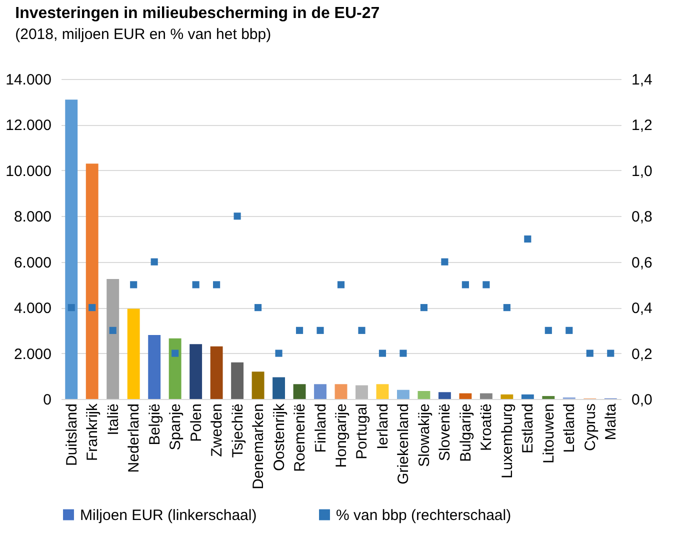 The height and width of the screenshot is (544, 685). Describe the element at coordinates (590, 428) in the screenshot. I see `x-tick-label: Cyprus` at that location.